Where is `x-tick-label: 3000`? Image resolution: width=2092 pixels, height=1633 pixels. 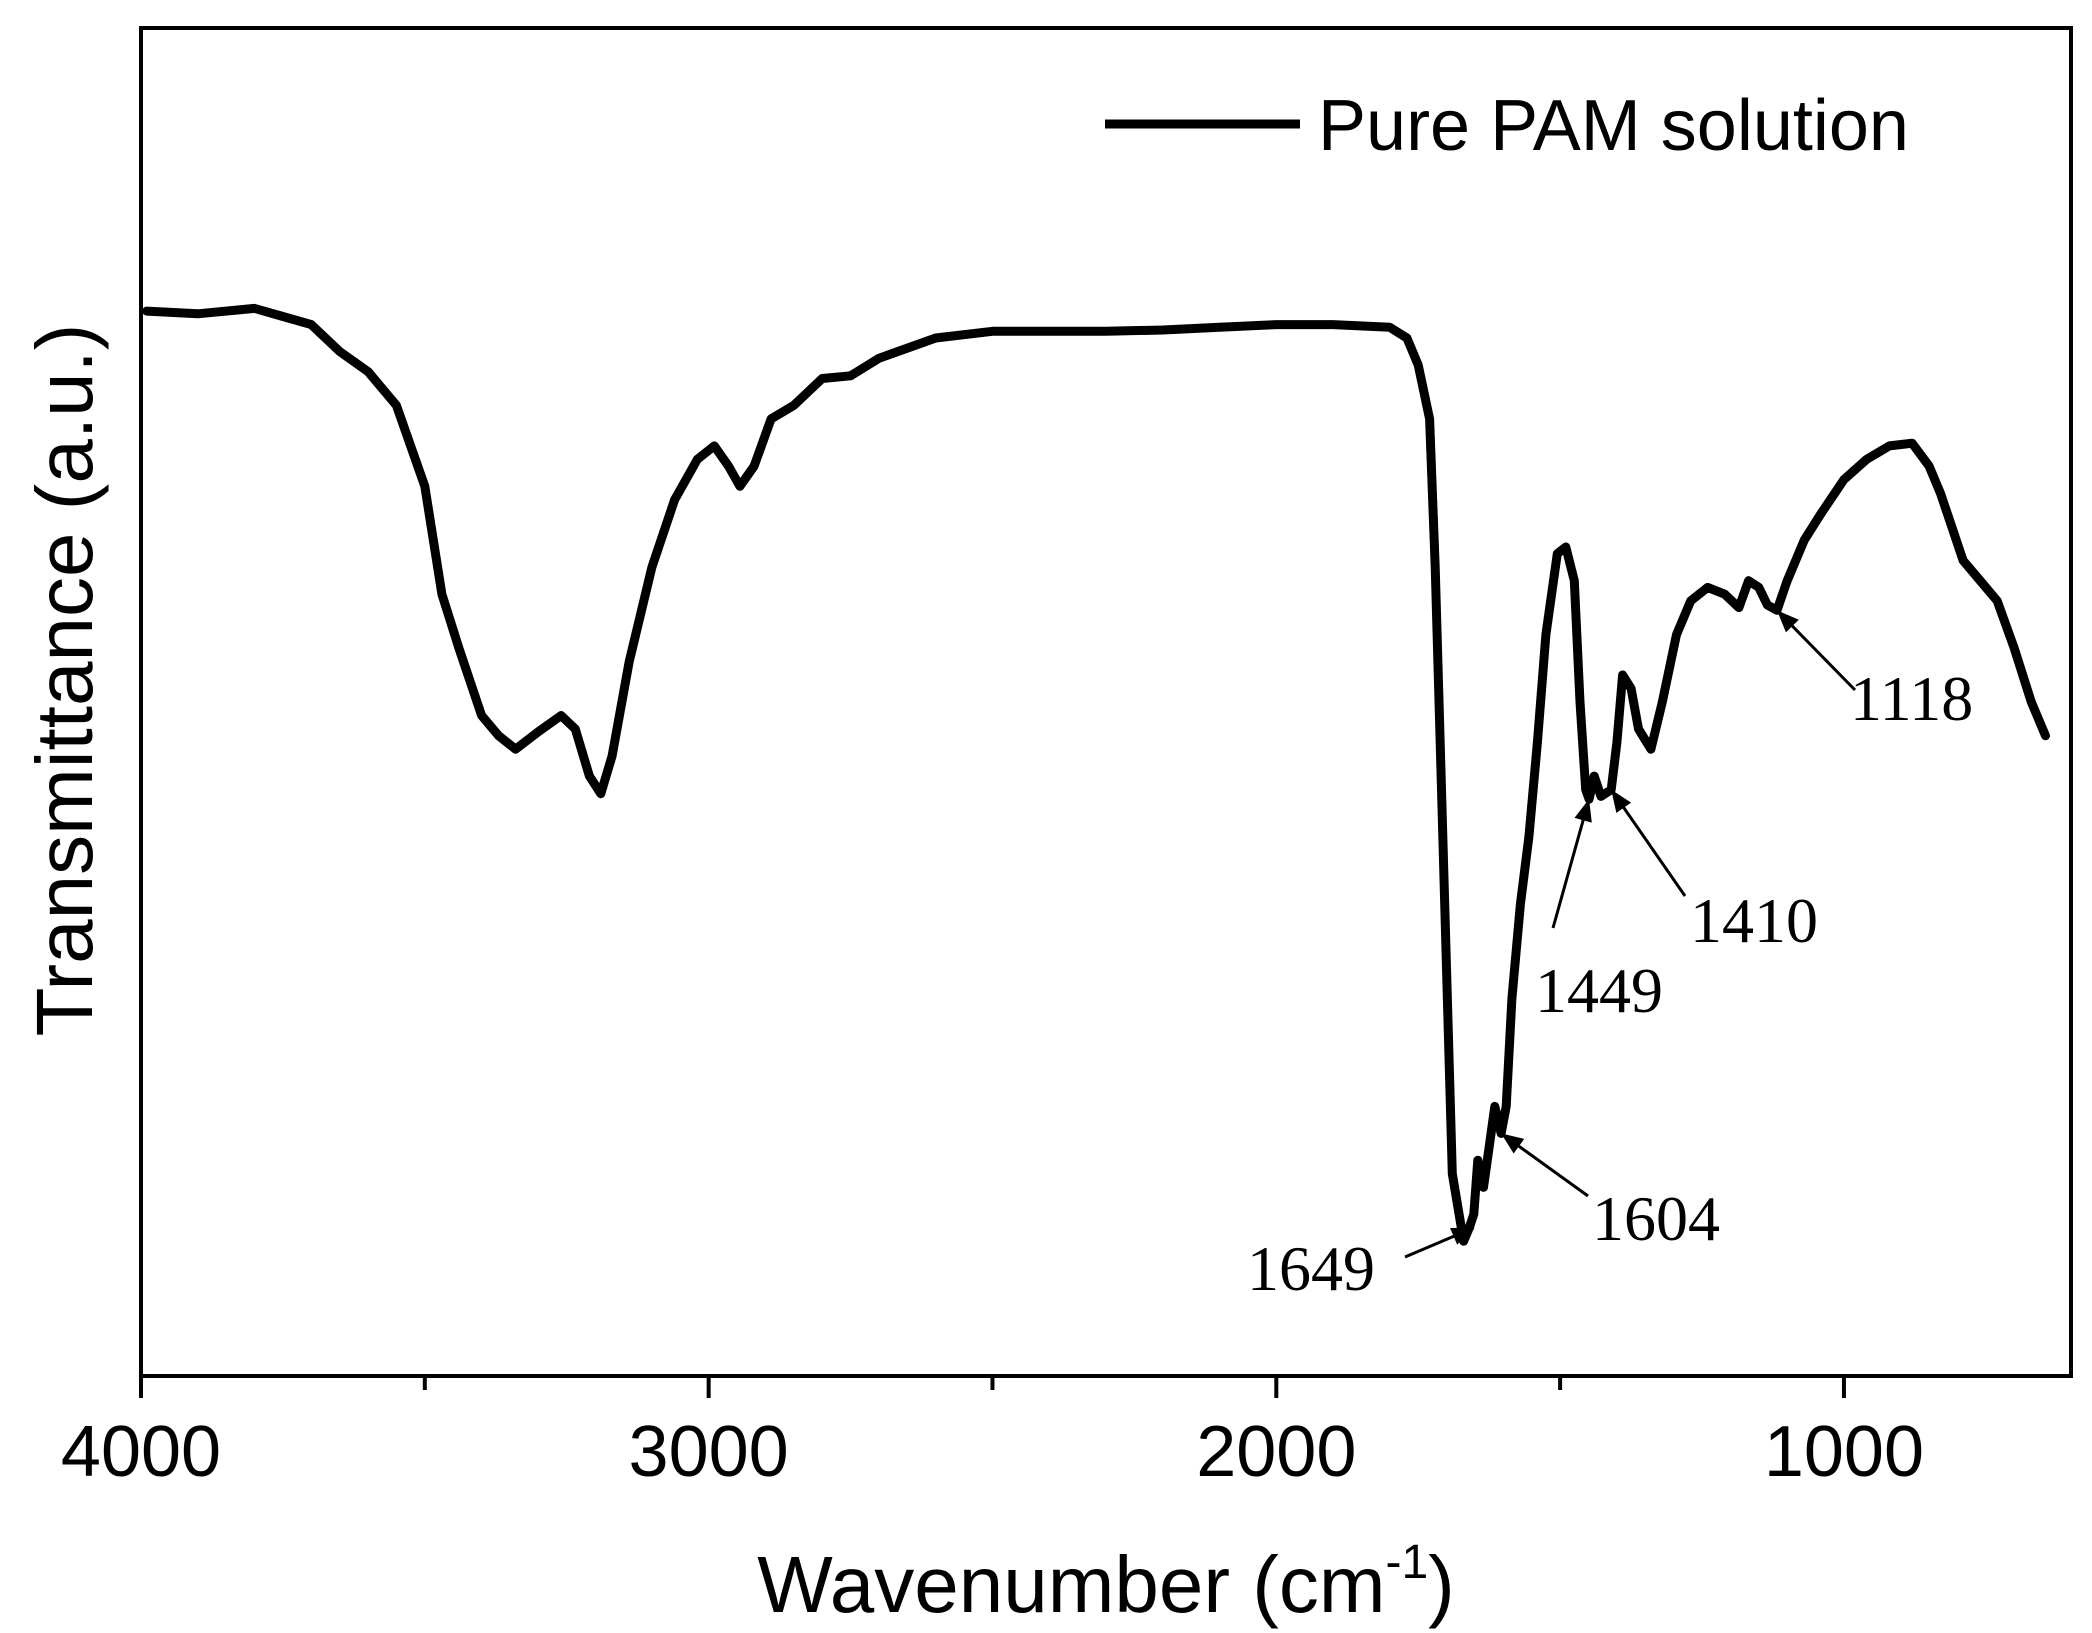
x-tick-label: 3000 is located at coordinates (709, 1452).